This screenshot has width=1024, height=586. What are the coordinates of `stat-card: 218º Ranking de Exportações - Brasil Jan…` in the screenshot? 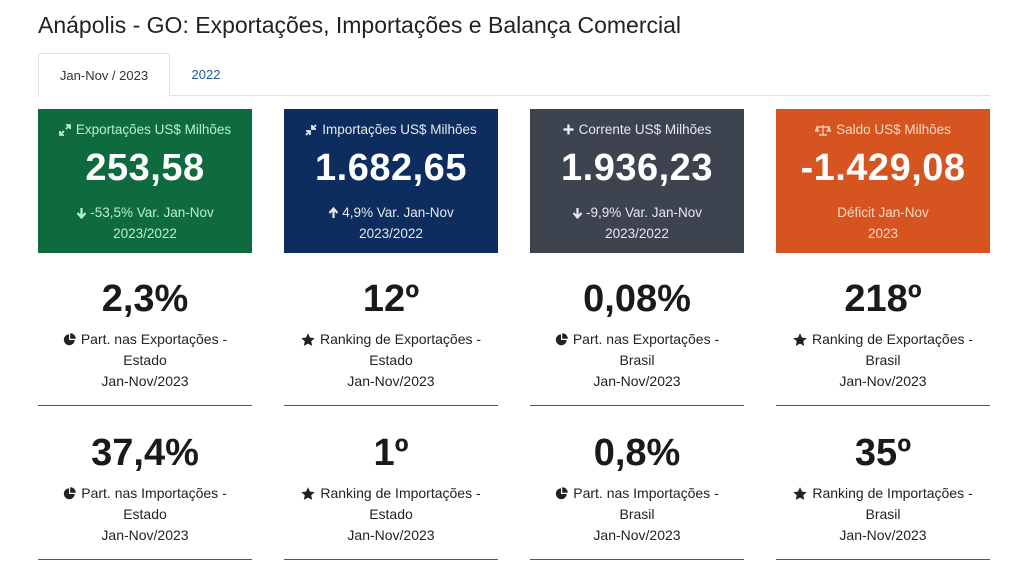 It's located at (883, 342).